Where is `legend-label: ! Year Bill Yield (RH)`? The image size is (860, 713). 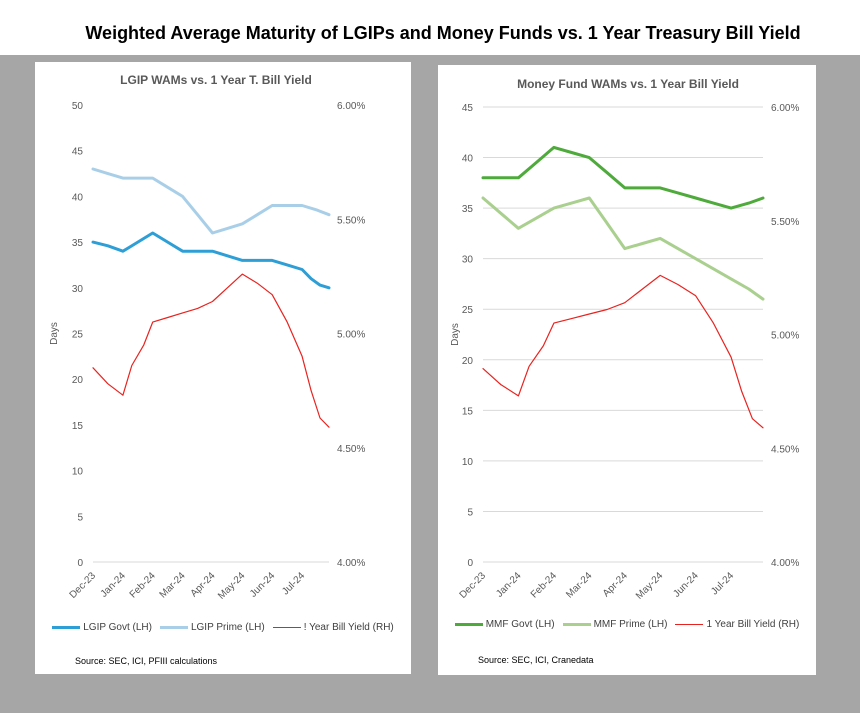 legend-label: ! Year Bill Yield (RH) is located at coordinates (348, 627).